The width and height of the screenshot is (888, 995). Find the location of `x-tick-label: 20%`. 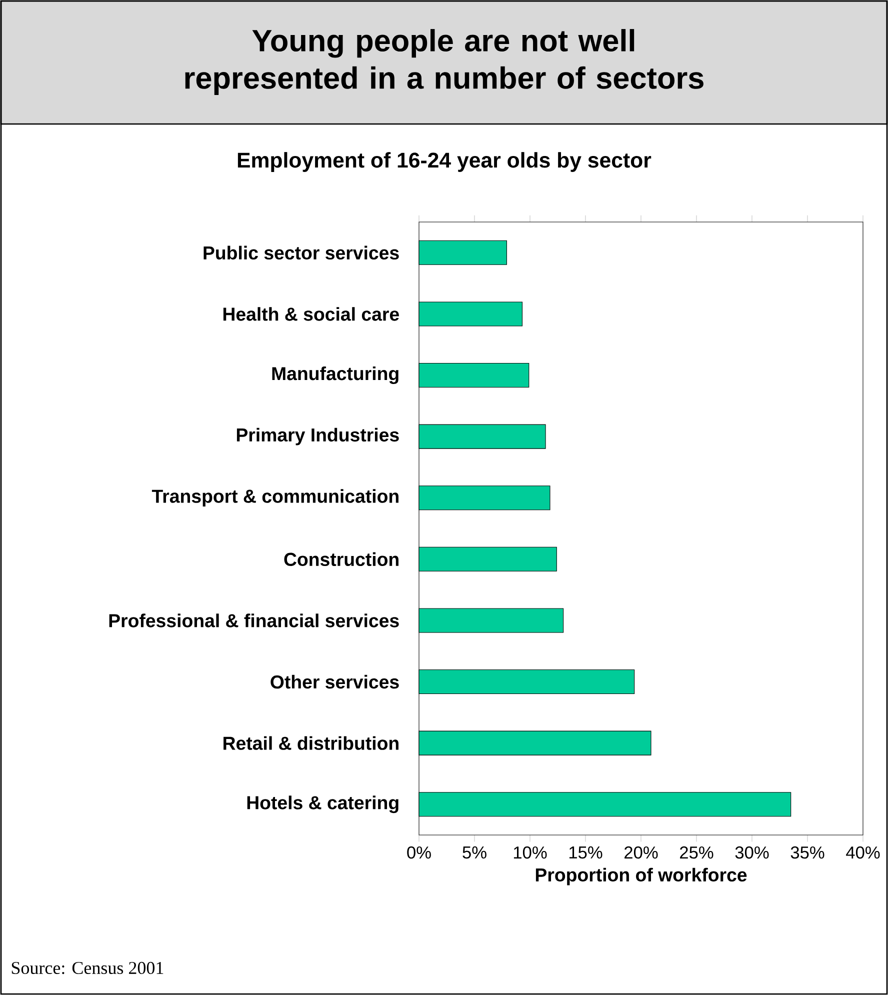

x-tick-label: 20% is located at coordinates (641, 852).